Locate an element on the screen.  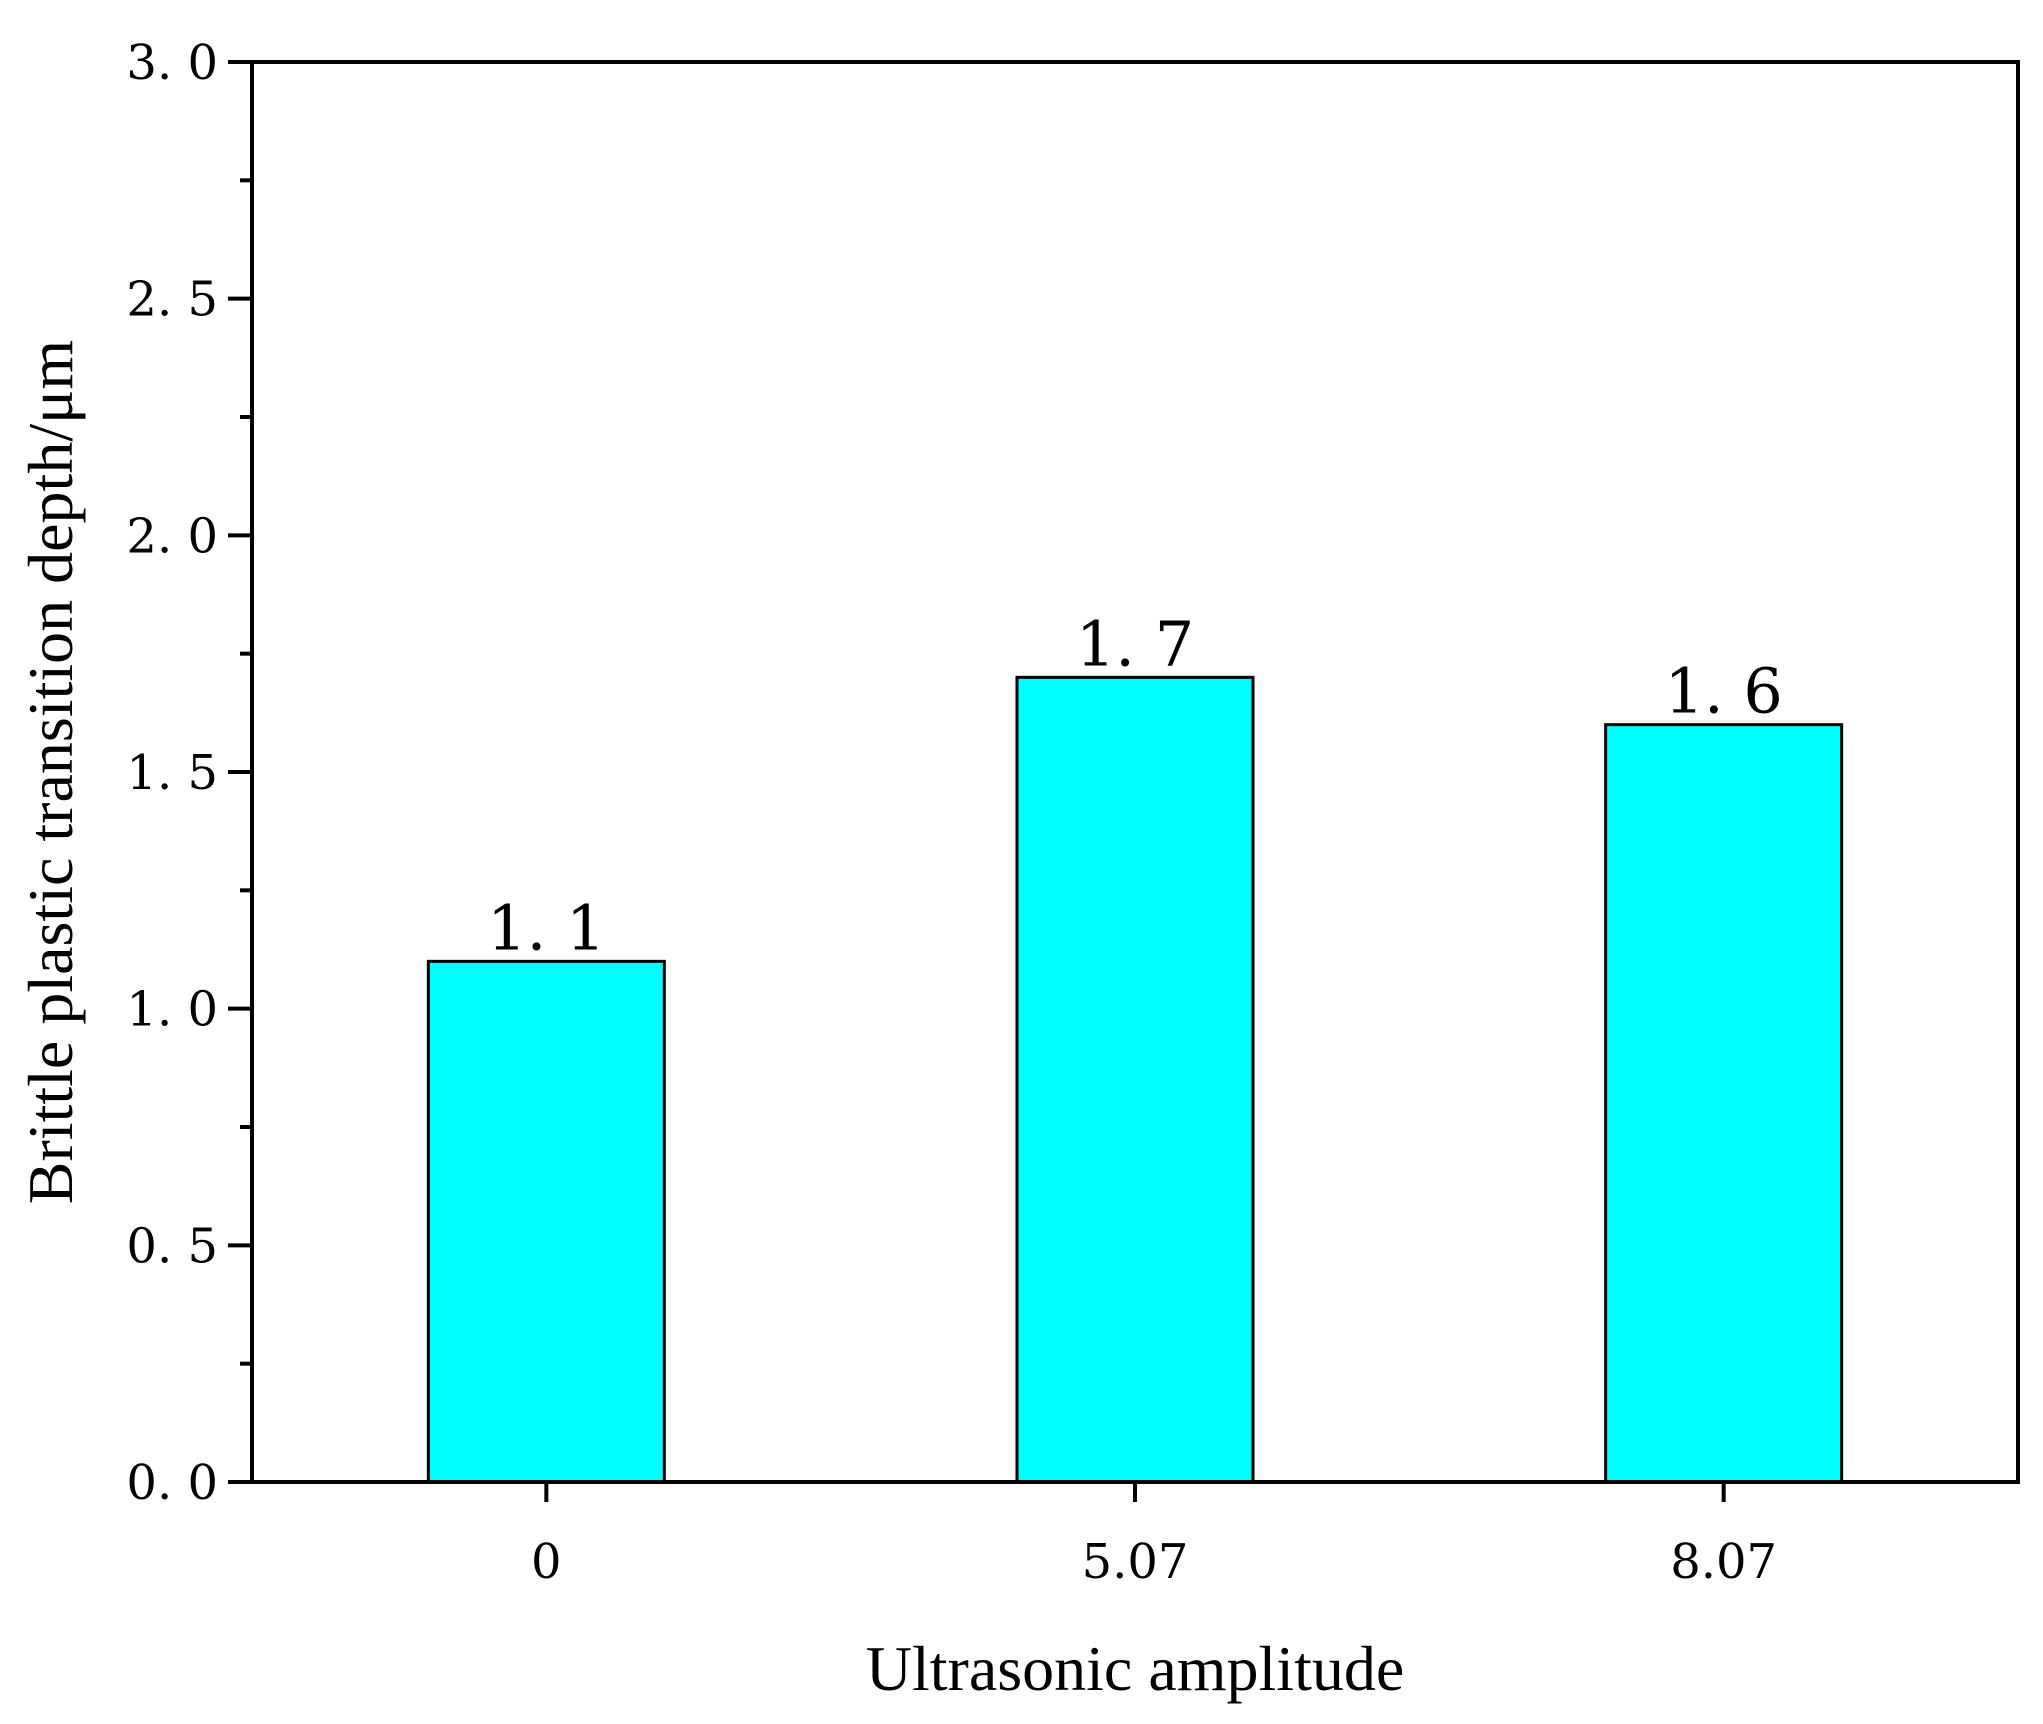
y-axis-title: Brittle plastic transition depth/μm is located at coordinates (50, 772).